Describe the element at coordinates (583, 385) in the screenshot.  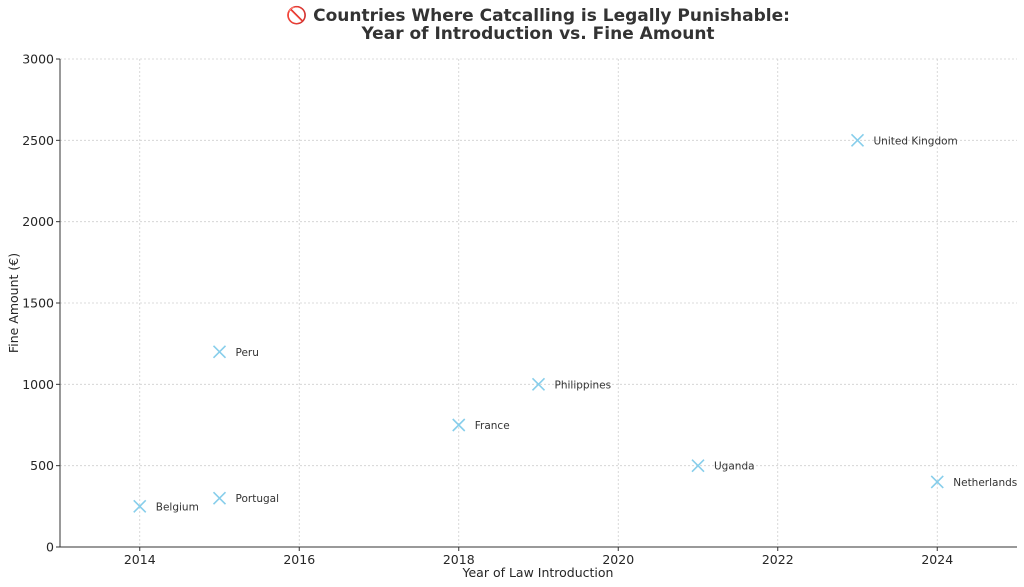
I see `point-label: Philippines` at that location.